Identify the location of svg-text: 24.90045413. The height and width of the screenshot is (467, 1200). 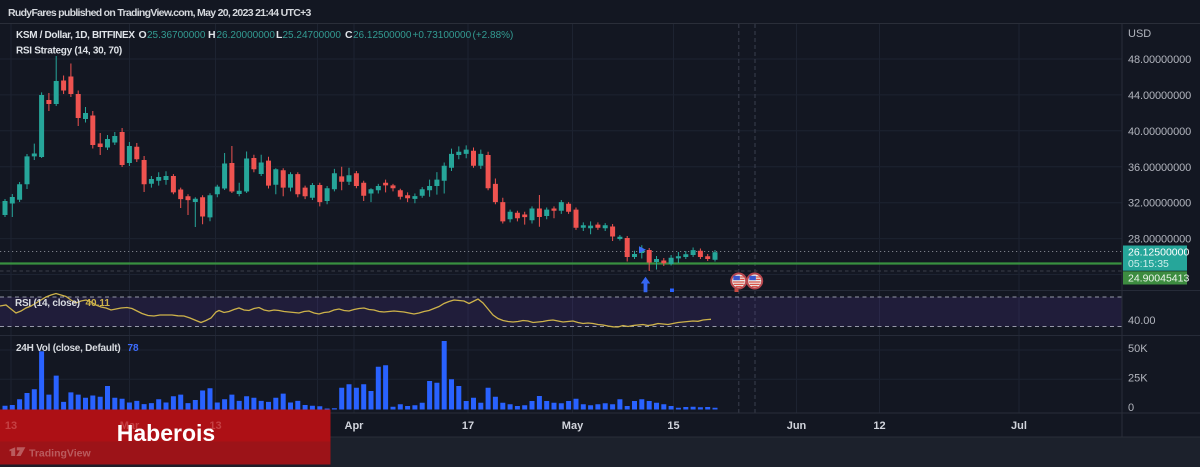
(1158, 278).